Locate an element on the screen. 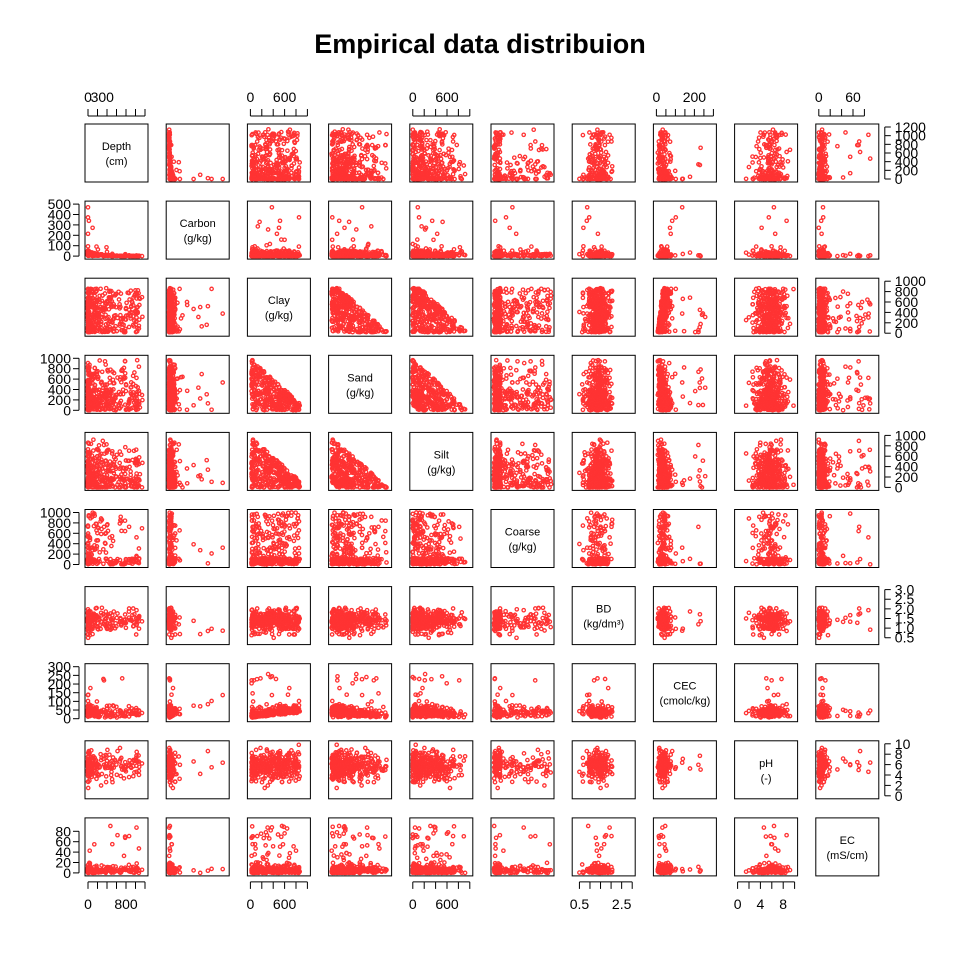 Image resolution: width=960 pixels, height=960 pixels. panel-depth-vs-silt is located at coordinates (441, 153).